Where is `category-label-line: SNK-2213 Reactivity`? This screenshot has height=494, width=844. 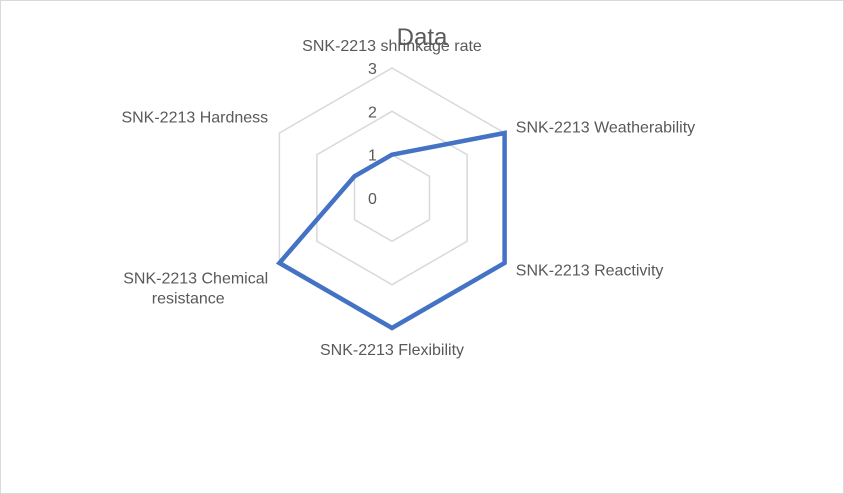
category-label-line: SNK-2213 Reactivity is located at coordinates (590, 271).